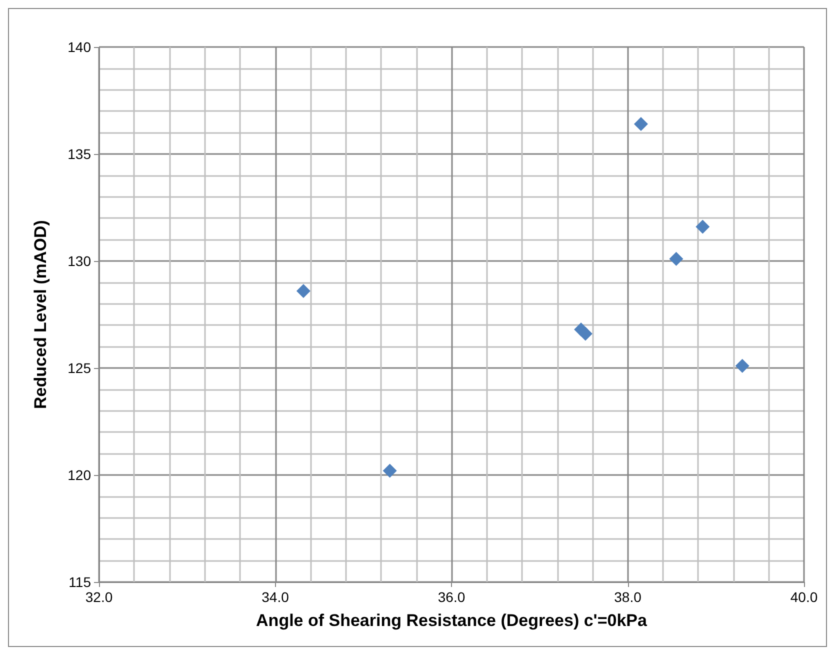 This screenshot has height=655, width=835. I want to click on x-tick-label: 40.0, so click(804, 597).